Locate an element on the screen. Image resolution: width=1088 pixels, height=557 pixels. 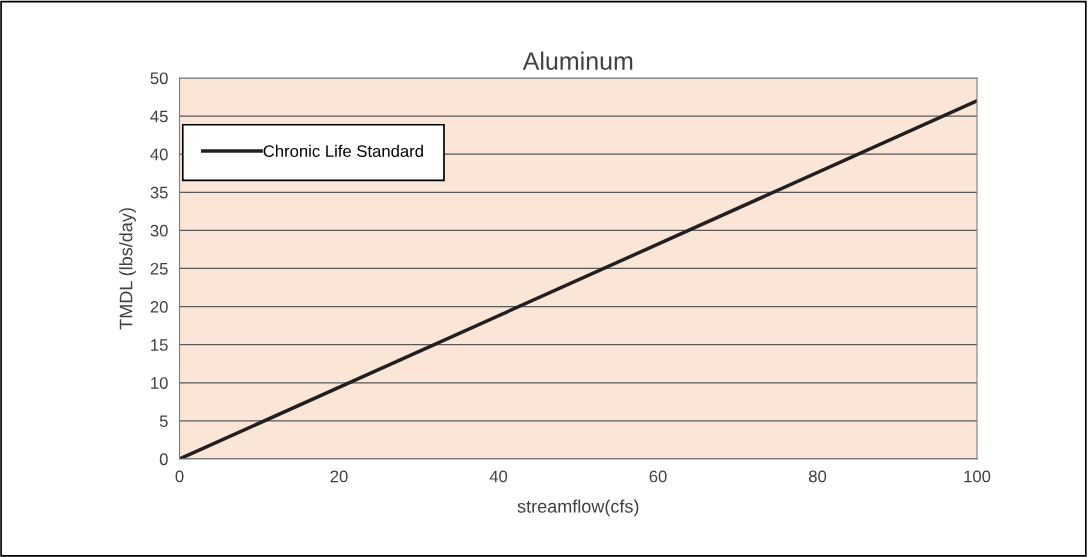
x-tick-label: 0 is located at coordinates (179, 476).